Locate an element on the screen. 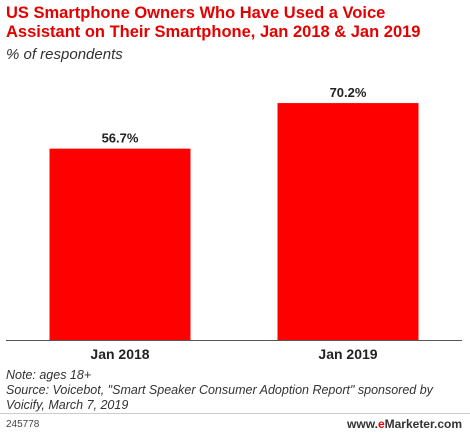 The image size is (470, 436). brand-logo: www.eMarketer.com is located at coordinates (404, 424).